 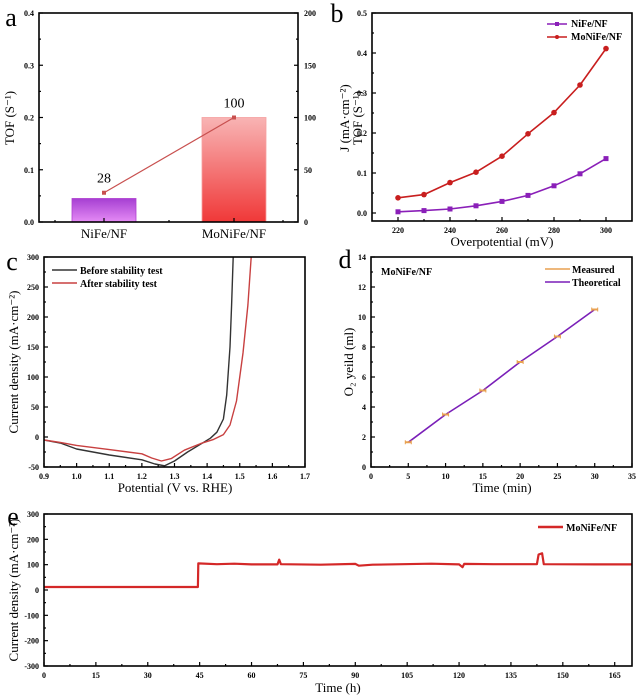 What do you see at coordinates (31, 666) in the screenshot?
I see `y-tick-label: -300` at bounding box center [31, 666].